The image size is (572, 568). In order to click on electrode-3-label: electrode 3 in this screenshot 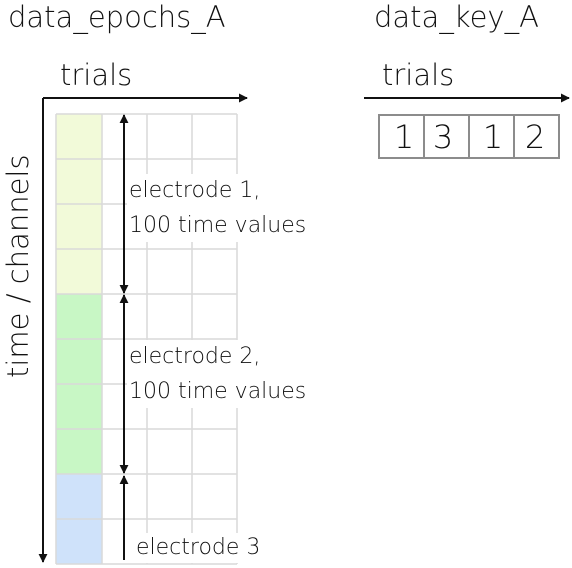, I will do `click(198, 547)`.